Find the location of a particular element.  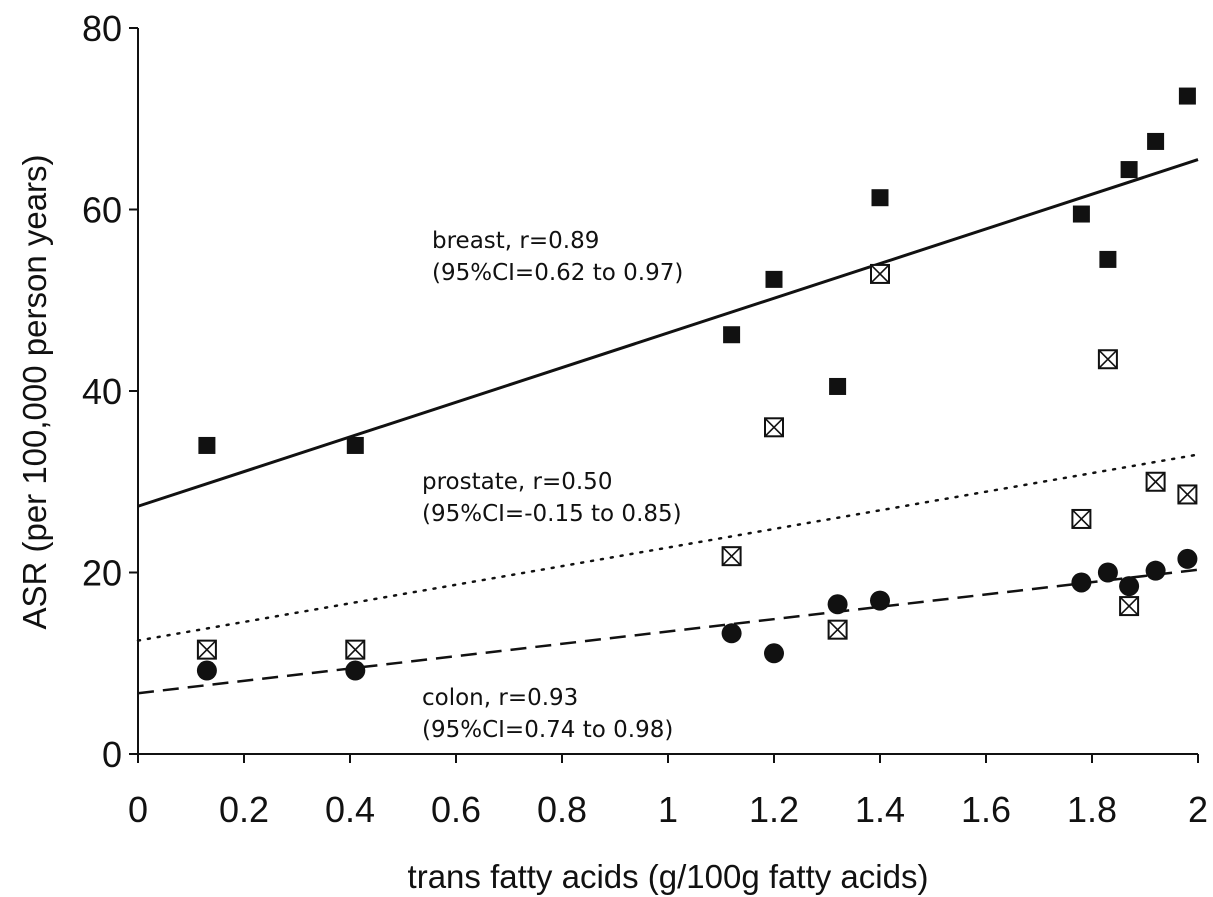

x-tick-label: 1.4 is located at coordinates (880, 809).